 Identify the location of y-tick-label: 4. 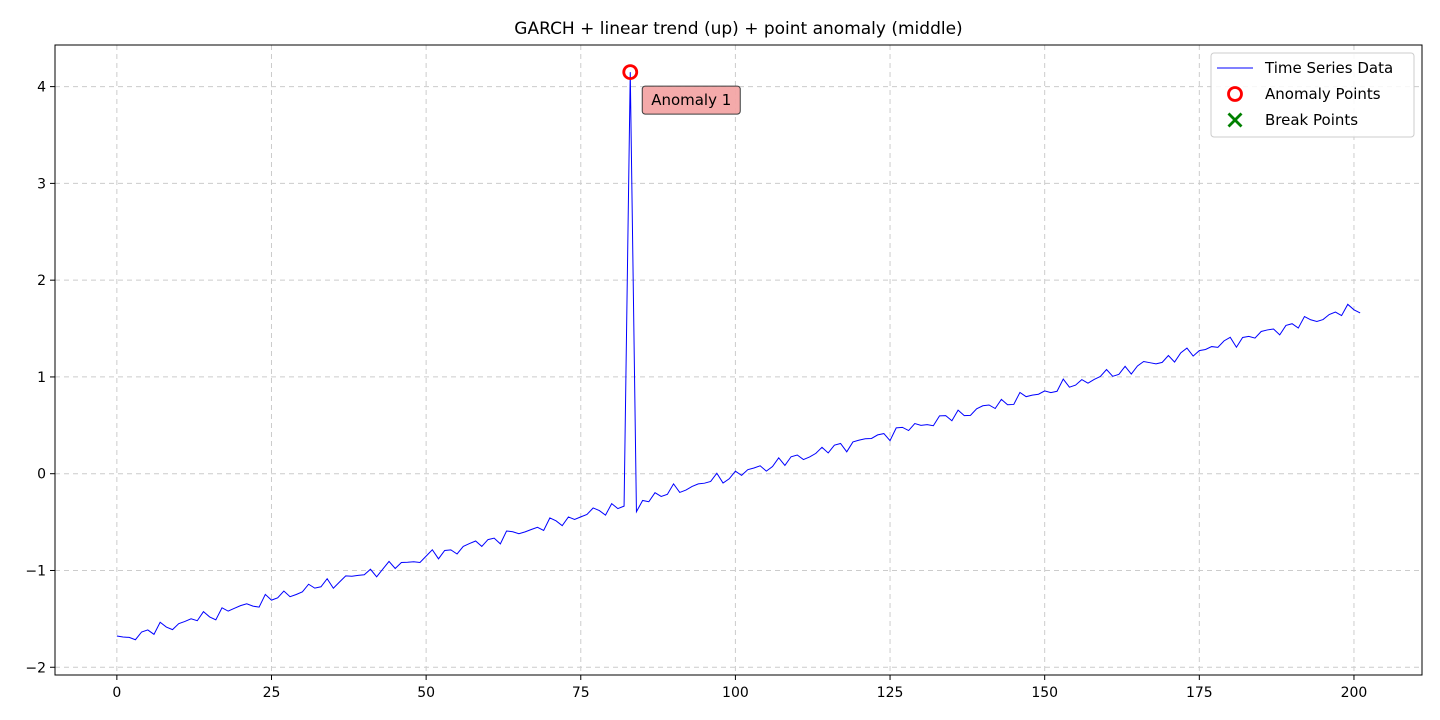
(41, 88).